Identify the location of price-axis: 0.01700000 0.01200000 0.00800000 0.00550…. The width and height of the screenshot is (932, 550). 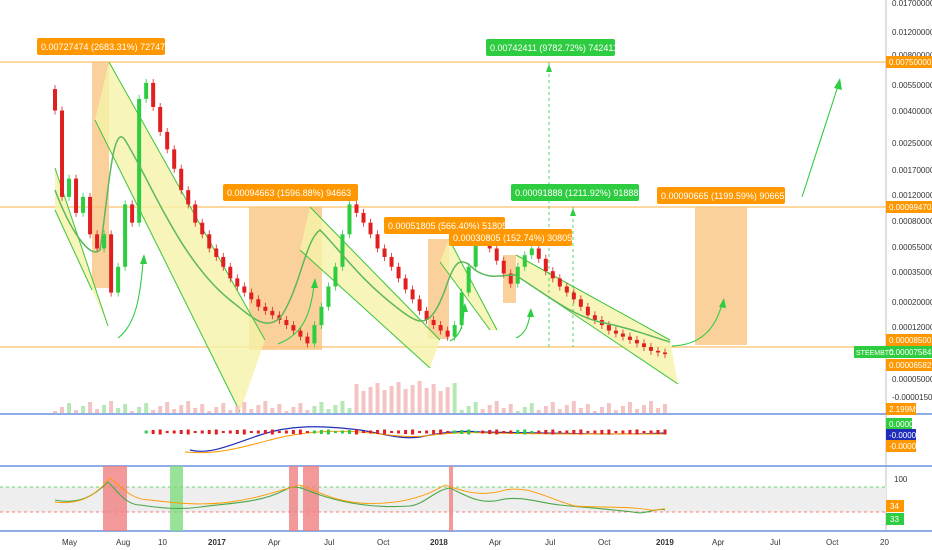
(912, 201).